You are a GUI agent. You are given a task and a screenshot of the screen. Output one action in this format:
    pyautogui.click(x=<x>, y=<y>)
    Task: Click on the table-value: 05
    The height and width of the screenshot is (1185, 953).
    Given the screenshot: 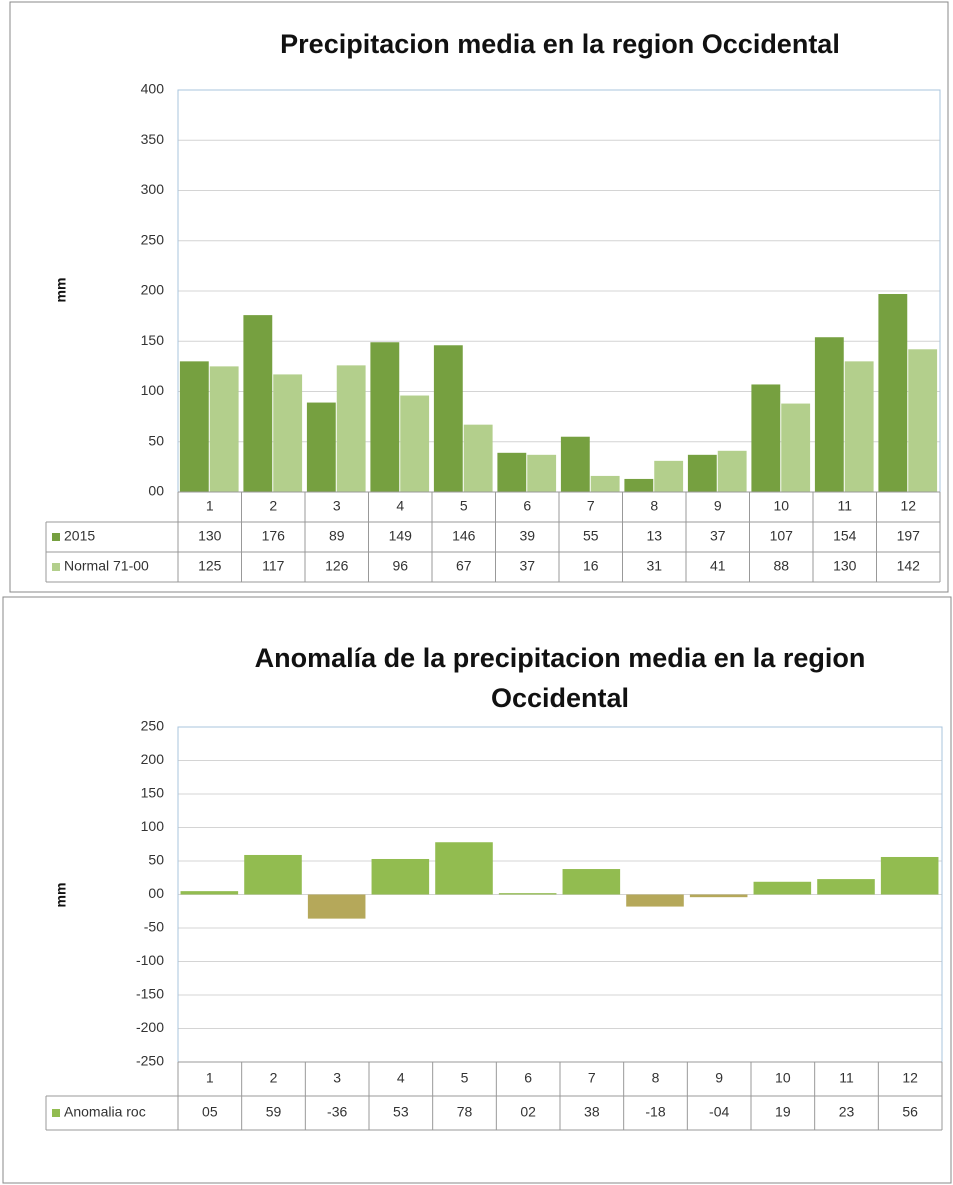 What is the action you would take?
    pyautogui.click(x=210, y=1112)
    